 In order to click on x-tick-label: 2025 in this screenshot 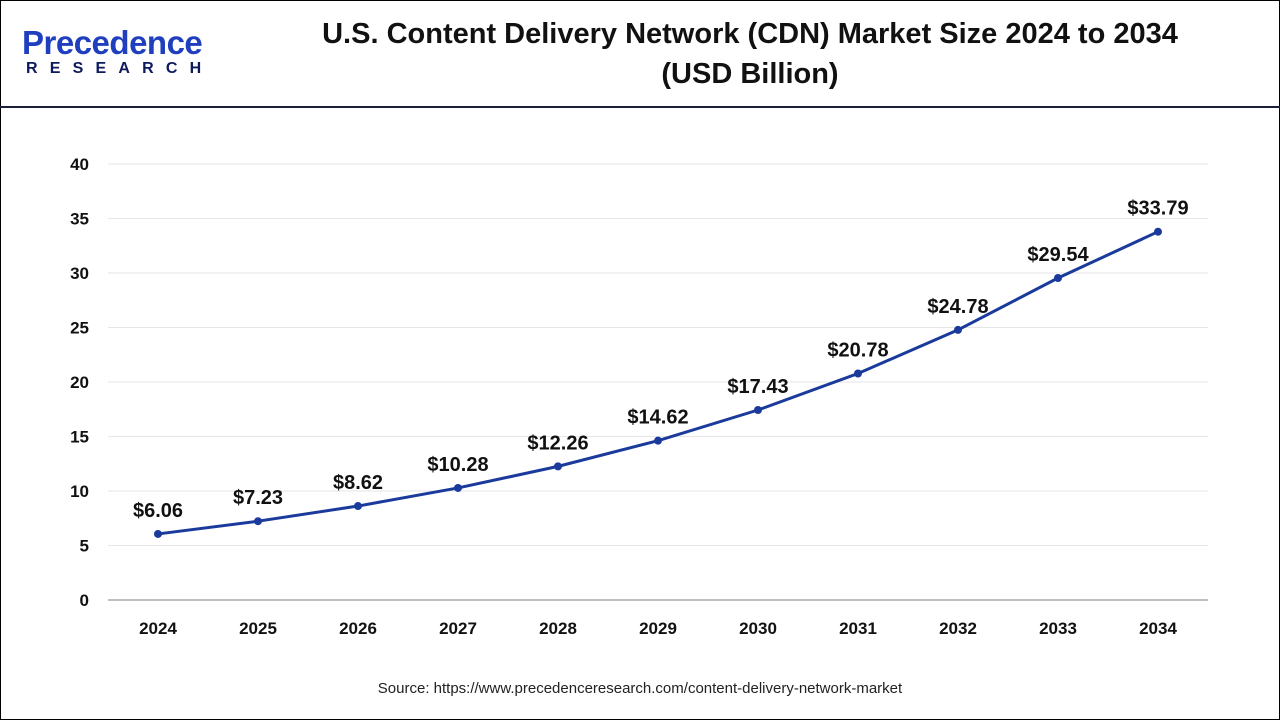, I will do `click(258, 628)`.